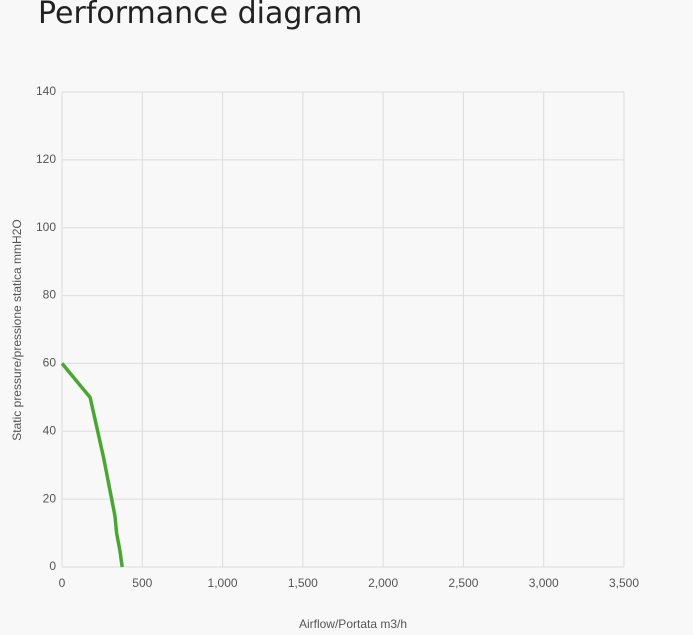  I want to click on x-tick-label: 2,000, so click(383, 583).